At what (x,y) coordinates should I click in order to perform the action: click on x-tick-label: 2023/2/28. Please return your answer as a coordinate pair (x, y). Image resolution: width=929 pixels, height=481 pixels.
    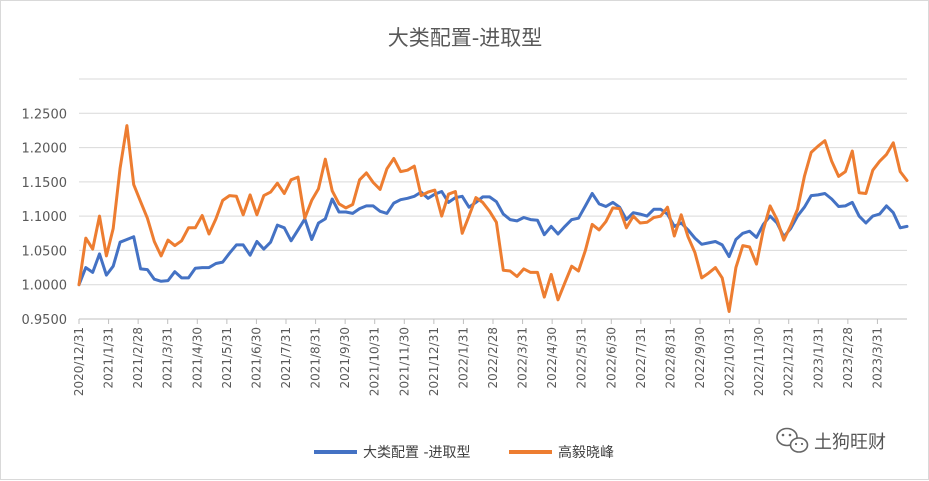
    Looking at the image, I should click on (848, 358).